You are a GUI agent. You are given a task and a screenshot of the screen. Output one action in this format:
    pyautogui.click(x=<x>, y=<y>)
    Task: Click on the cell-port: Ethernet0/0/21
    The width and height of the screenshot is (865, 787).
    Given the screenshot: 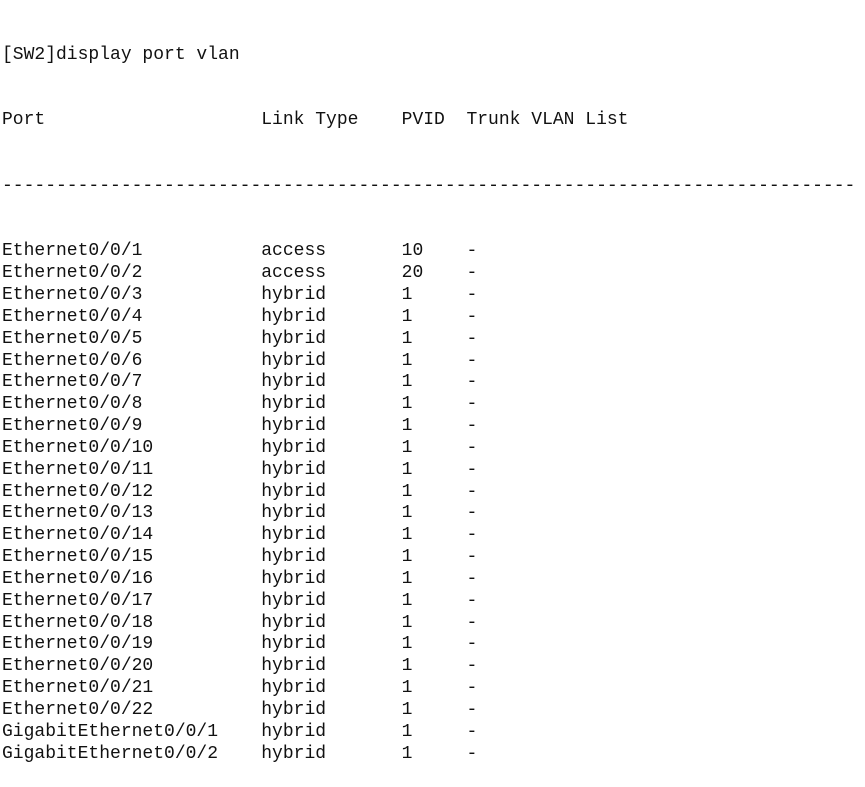 What is the action you would take?
    pyautogui.click(x=78, y=688)
    